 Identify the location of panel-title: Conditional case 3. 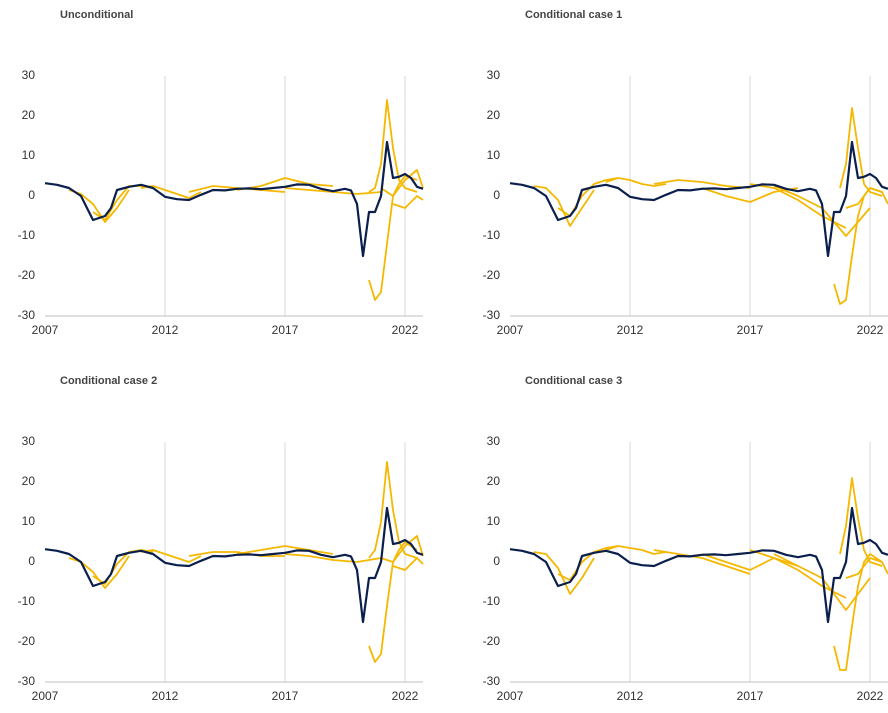
(573, 381).